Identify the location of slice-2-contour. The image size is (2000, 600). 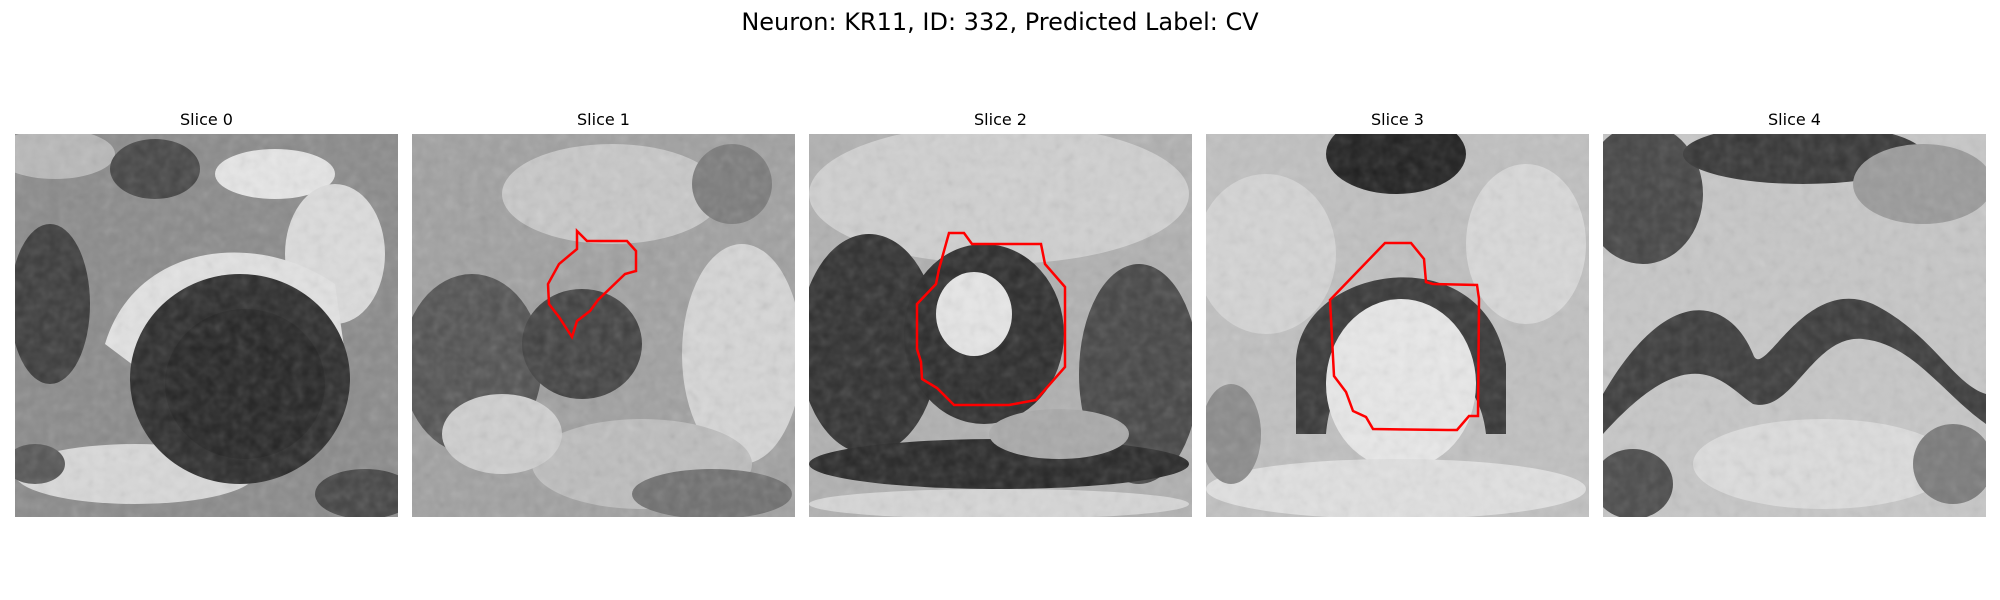
(991, 319).